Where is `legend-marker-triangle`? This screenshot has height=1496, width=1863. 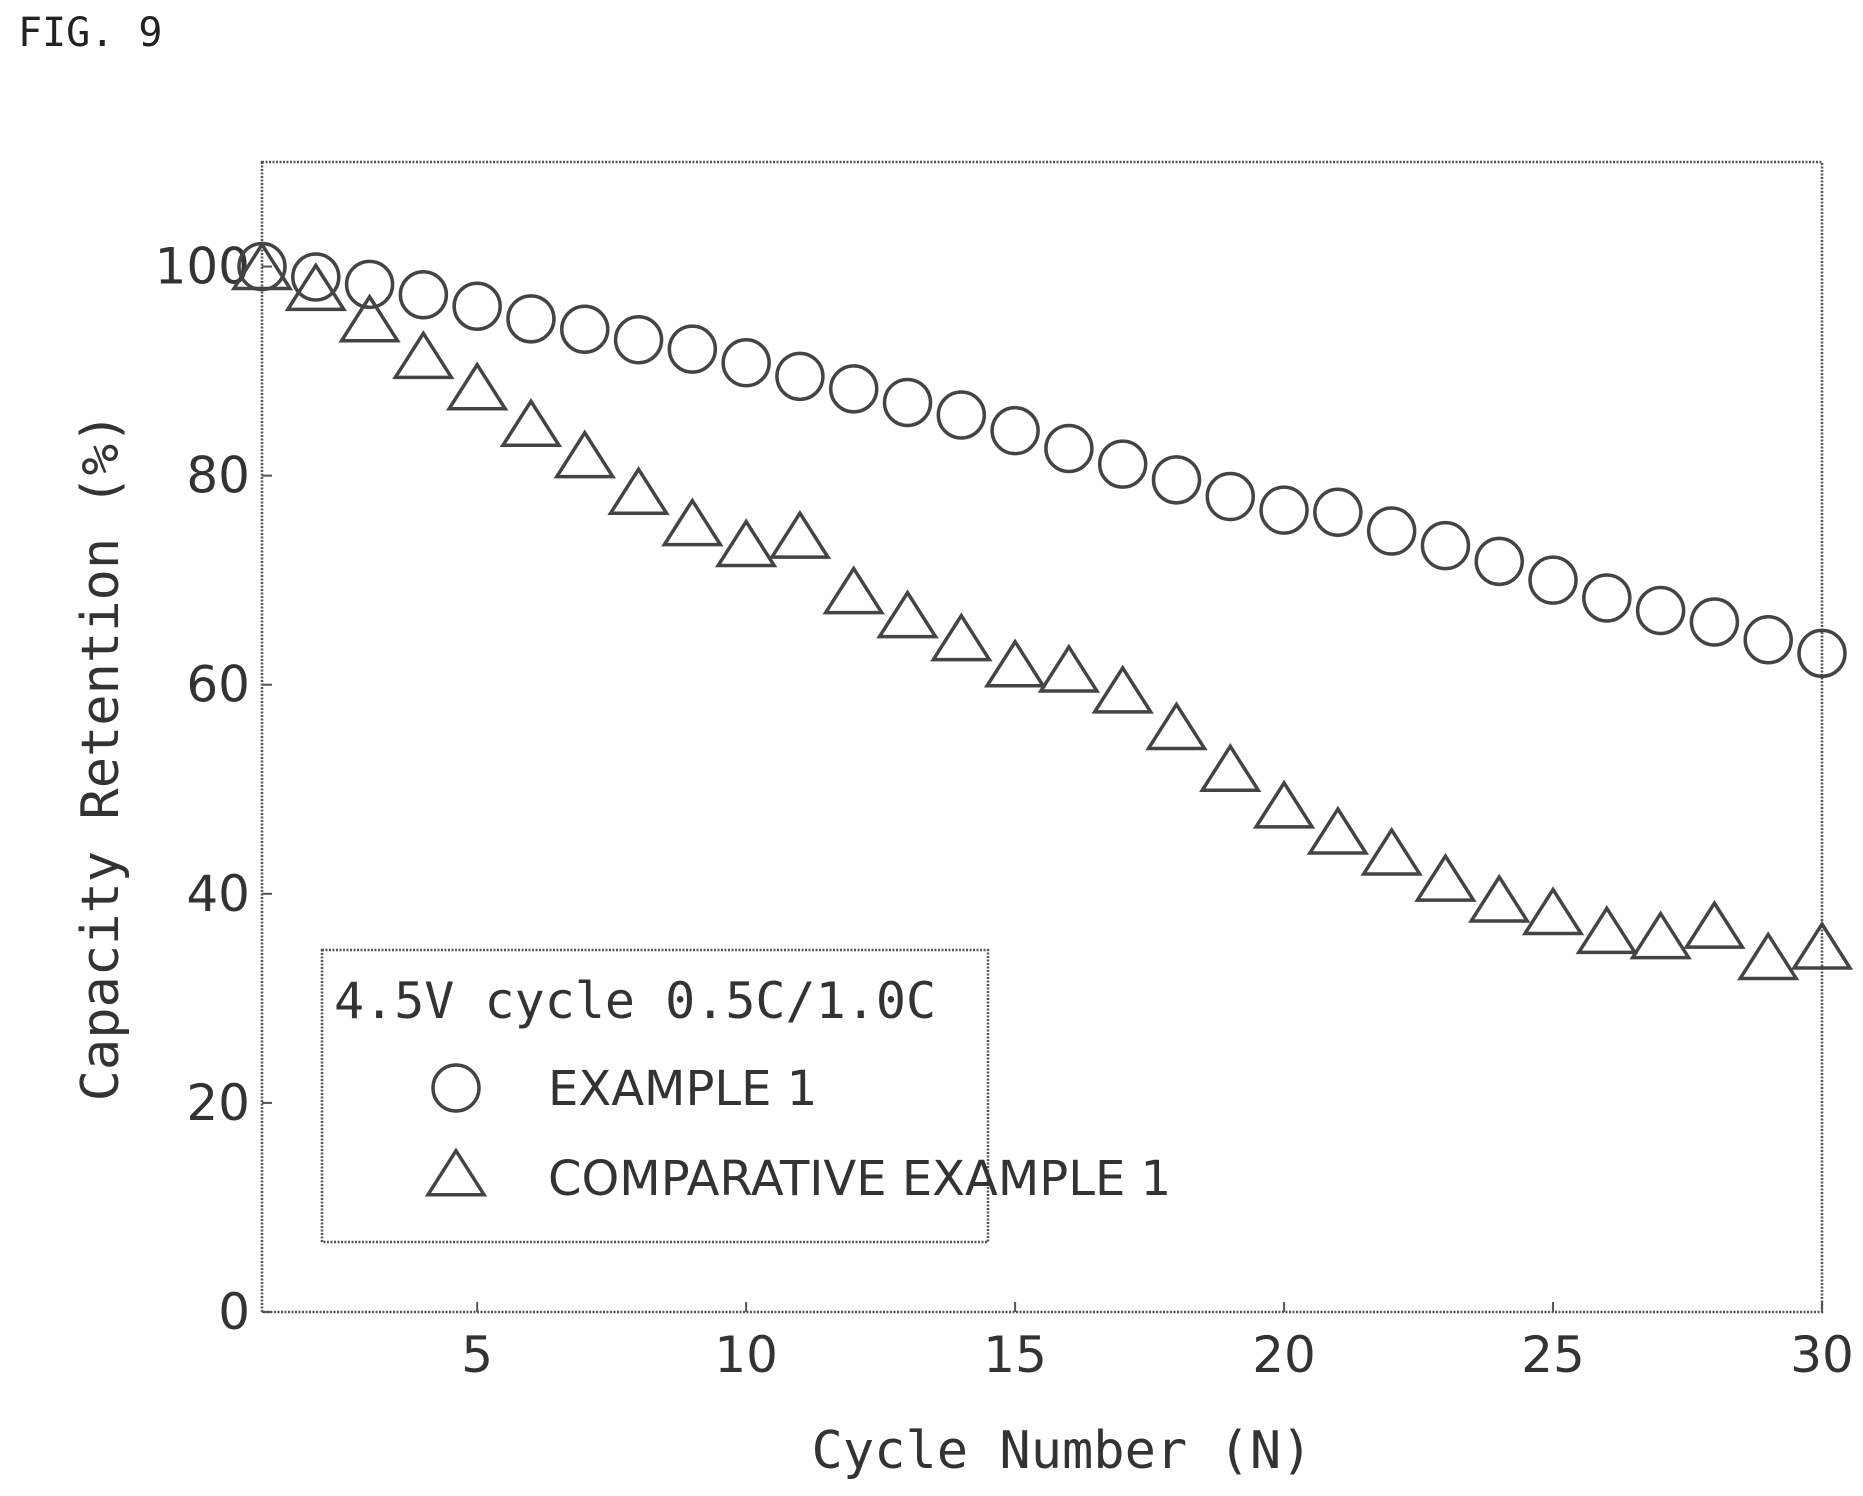 legend-marker-triangle is located at coordinates (456, 1172).